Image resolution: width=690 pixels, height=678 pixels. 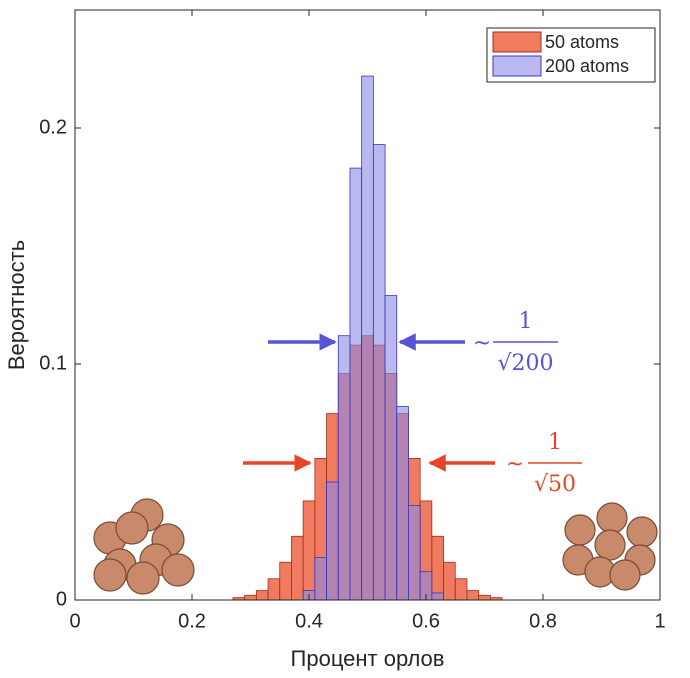 I want to click on annotation-denominator: √50, so click(x=555, y=484).